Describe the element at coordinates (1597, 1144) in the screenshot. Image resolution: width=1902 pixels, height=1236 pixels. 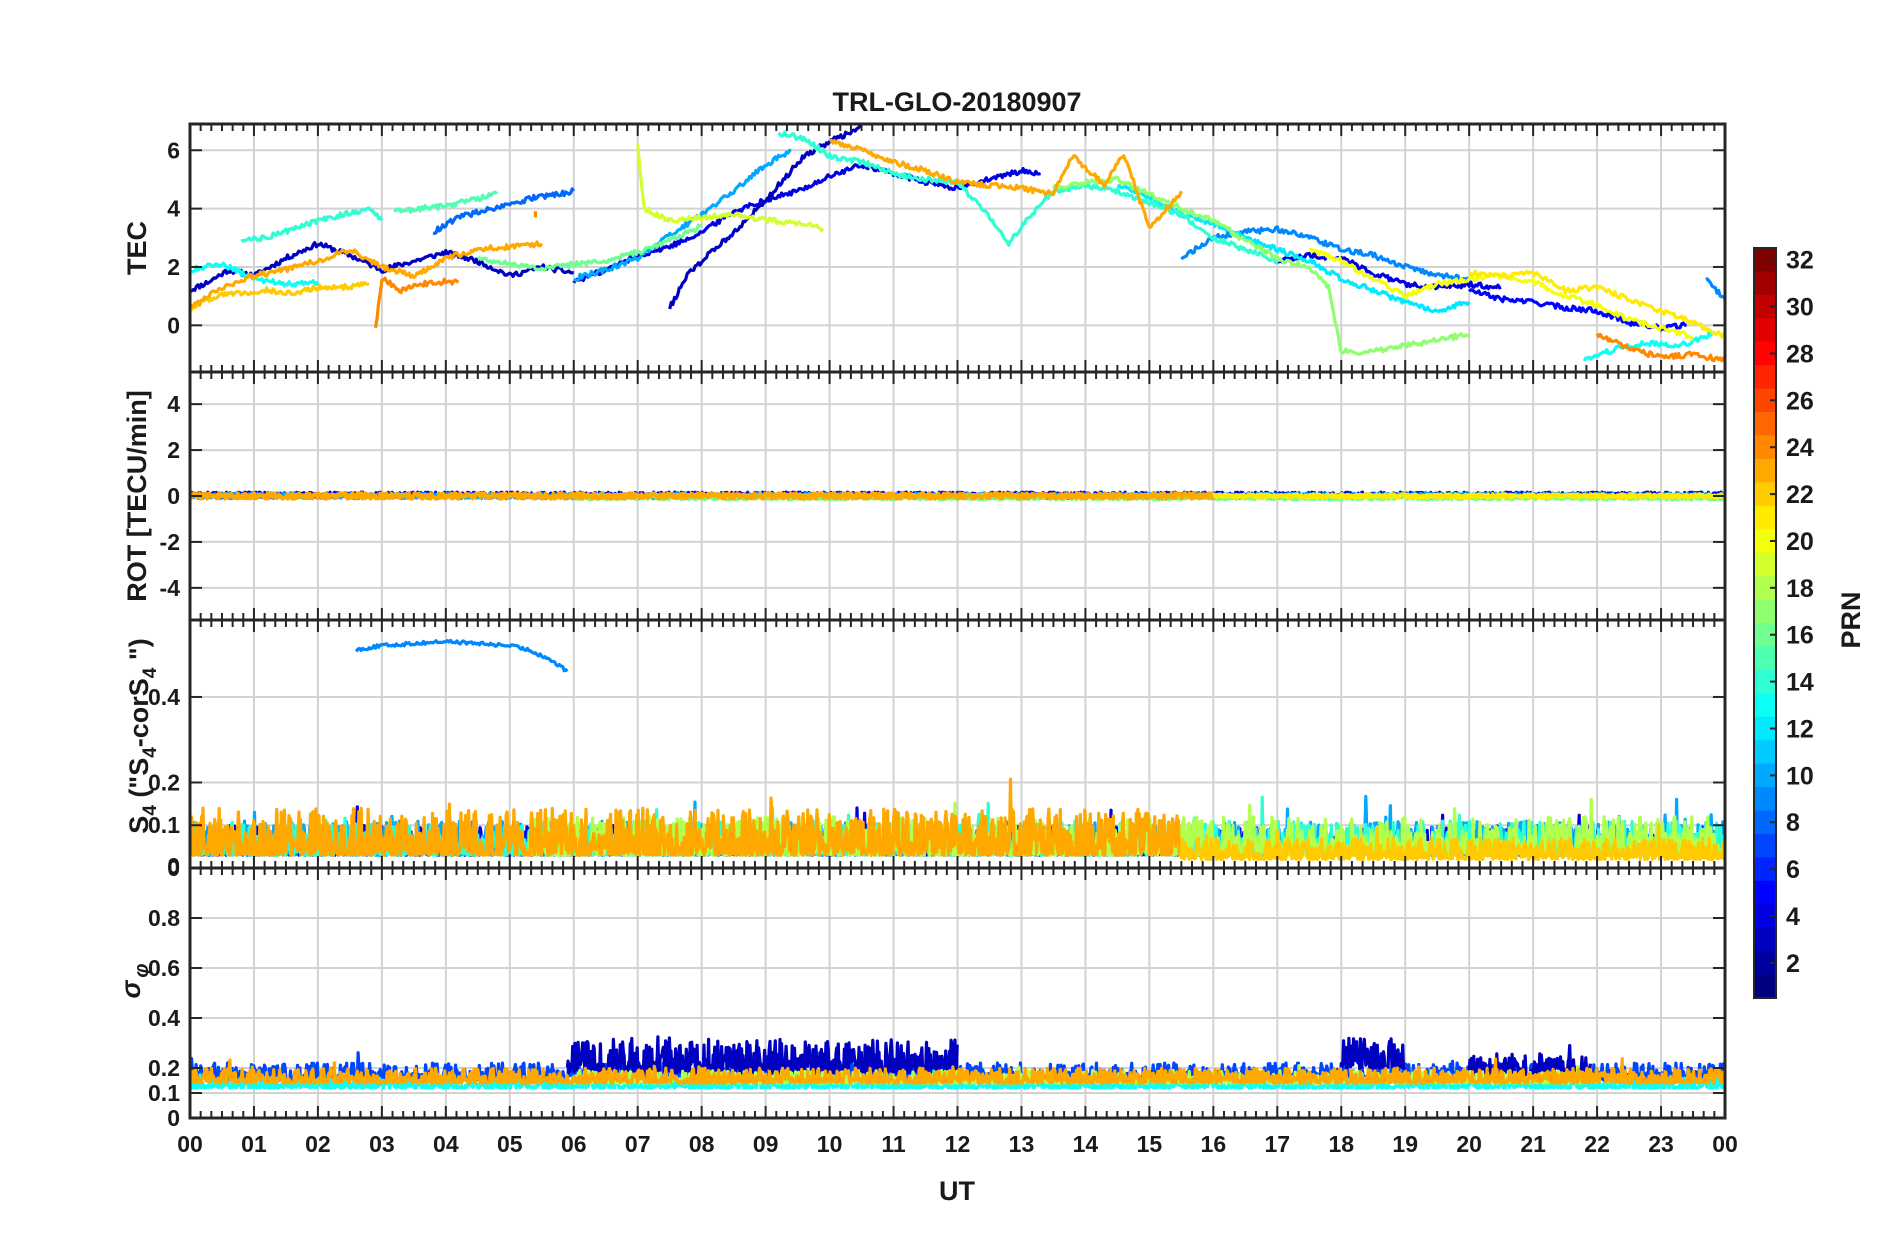
I see `x-tick-label: 22` at that location.